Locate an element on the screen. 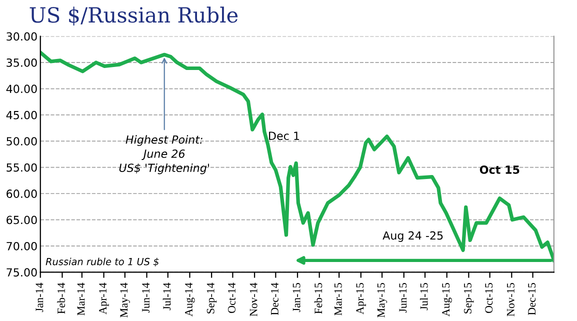  x-tick-label: Jul-14 is located at coordinates (166, 296).